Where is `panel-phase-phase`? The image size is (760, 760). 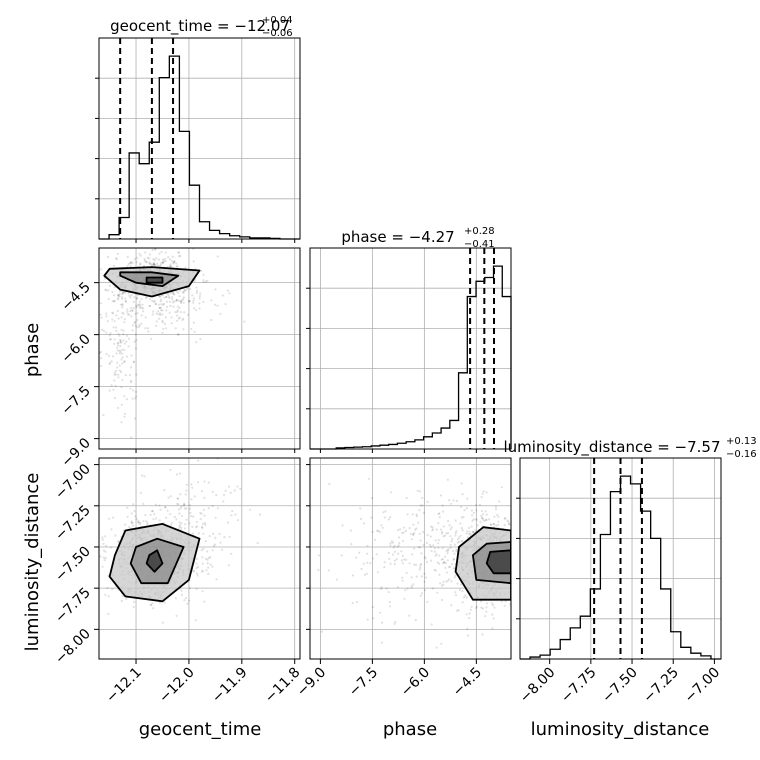
panel-phase-phase is located at coordinates (410, 348).